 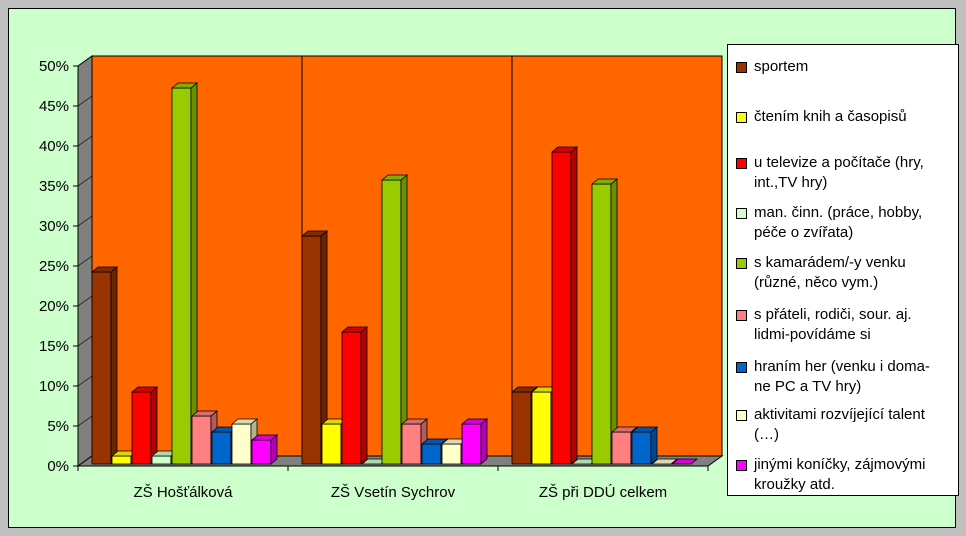 What do you see at coordinates (54, 106) in the screenshot?
I see `y-tick-label: 45%` at bounding box center [54, 106].